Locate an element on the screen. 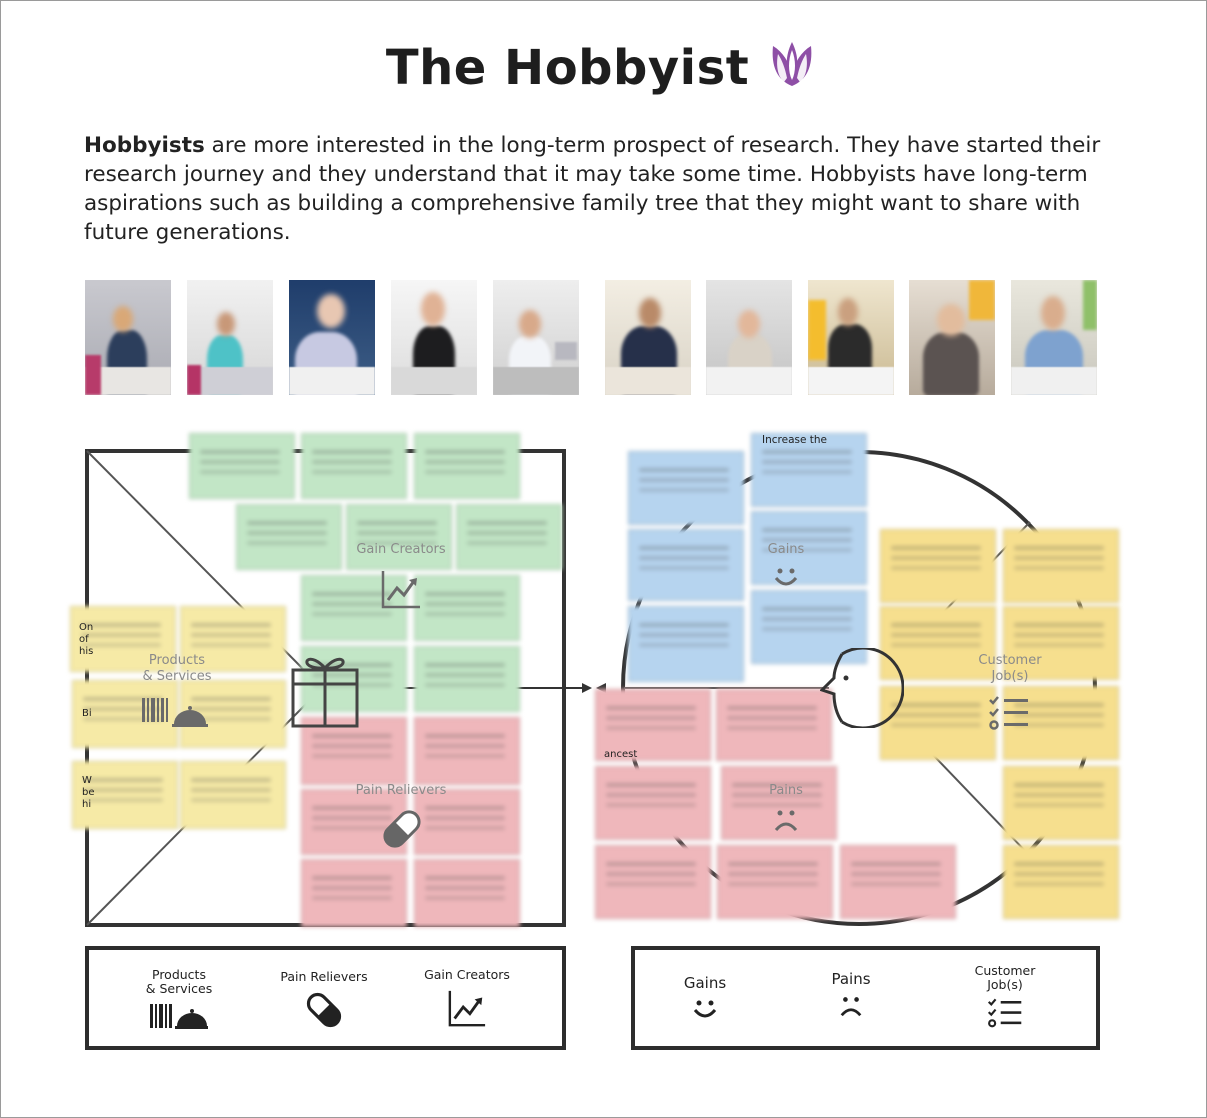 The height and width of the screenshot is (1118, 1207). label-customer-jobs-l1: Customer is located at coordinates (1010, 660).